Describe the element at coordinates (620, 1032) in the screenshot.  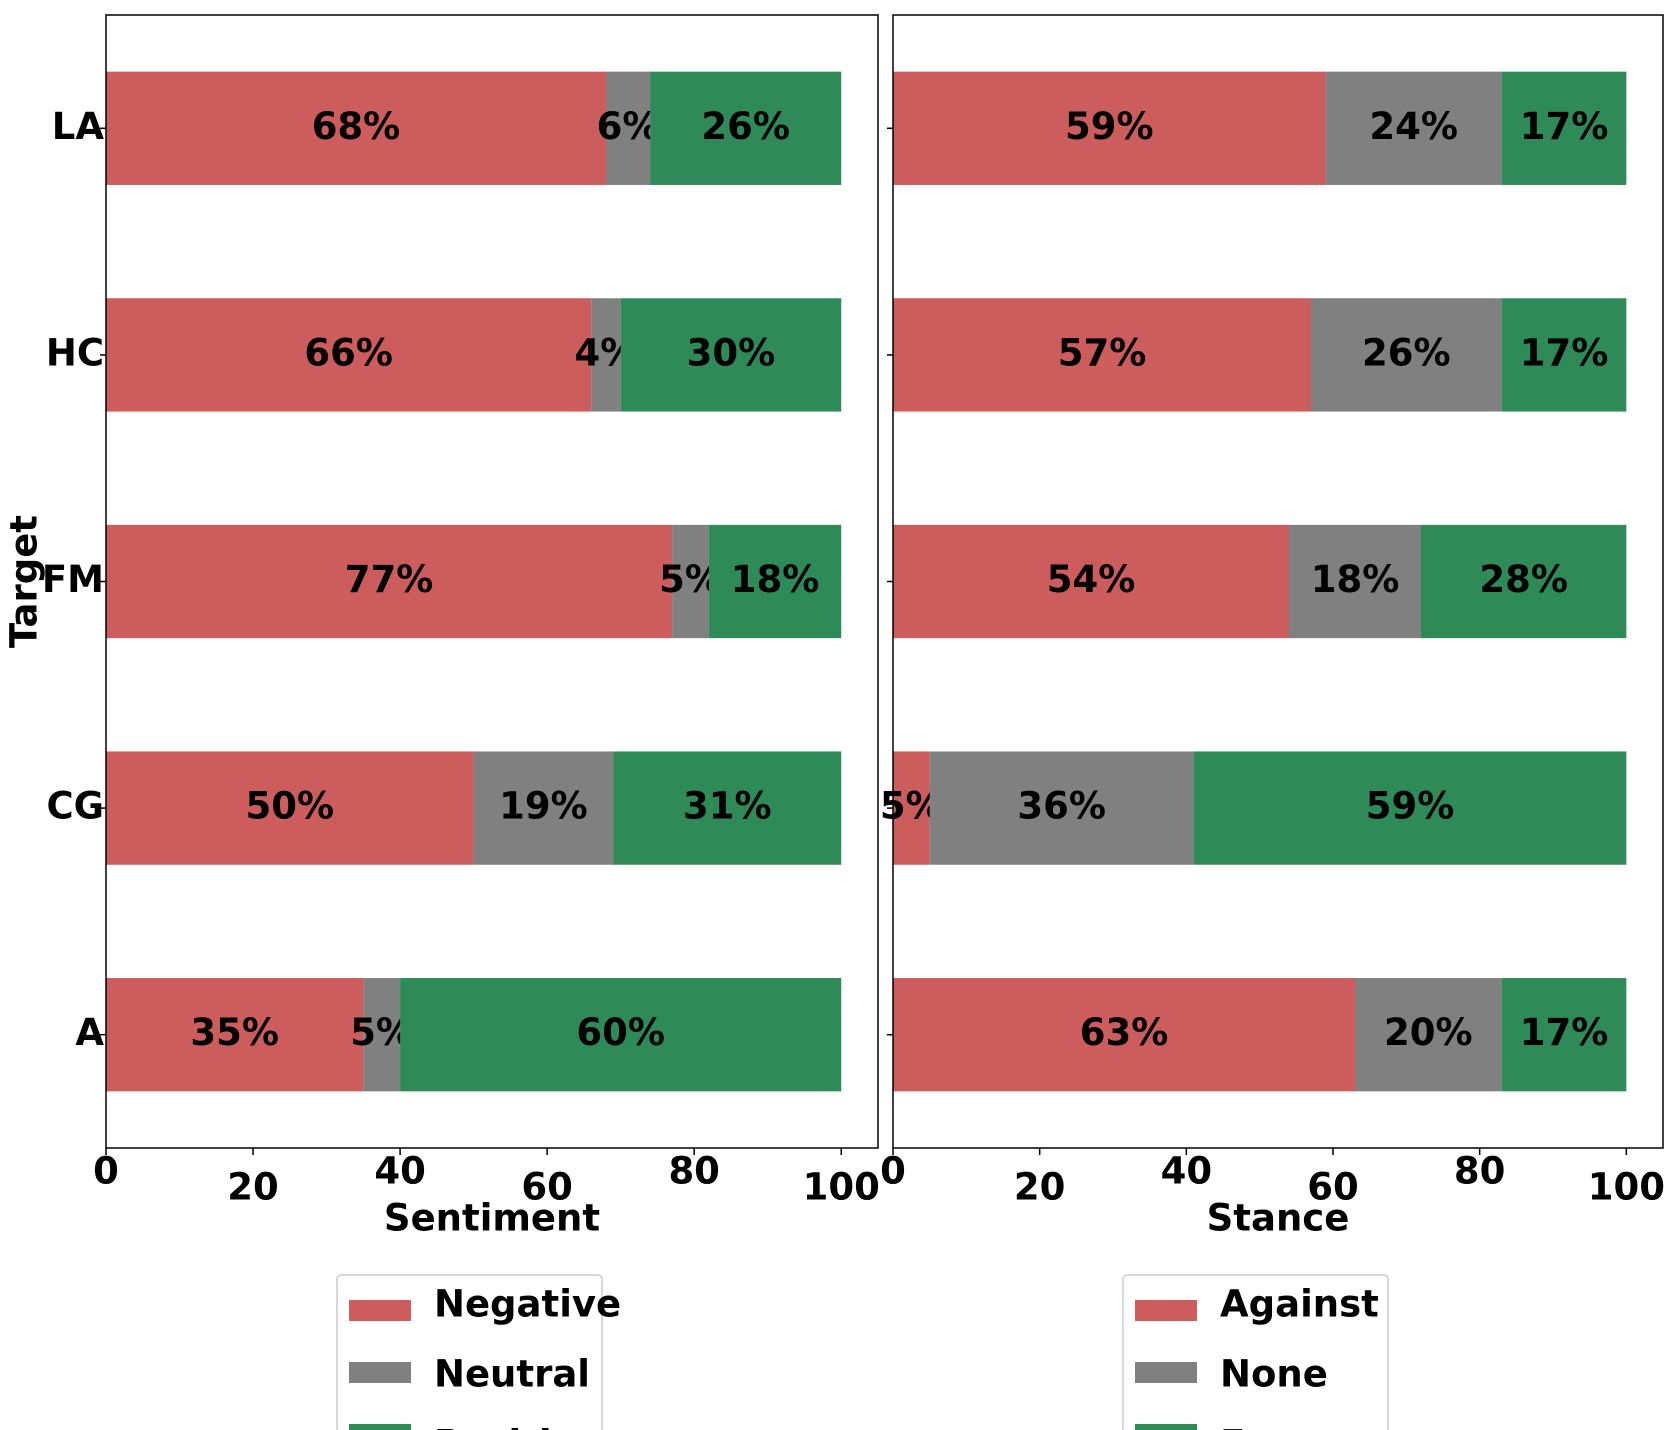
I see `data-label: 60%` at that location.